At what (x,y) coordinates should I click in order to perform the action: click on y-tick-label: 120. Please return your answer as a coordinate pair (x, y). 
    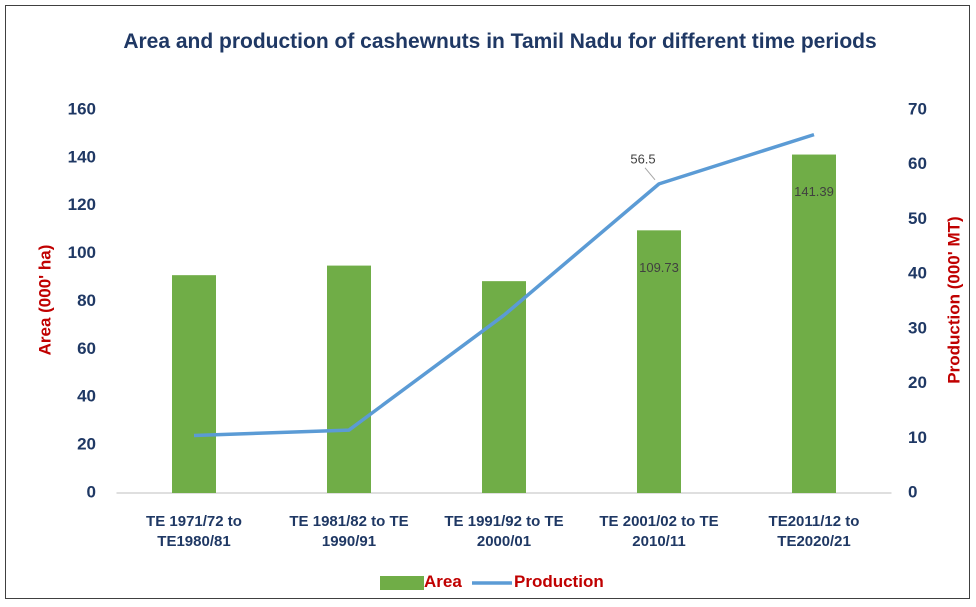
    Looking at the image, I should click on (82, 204).